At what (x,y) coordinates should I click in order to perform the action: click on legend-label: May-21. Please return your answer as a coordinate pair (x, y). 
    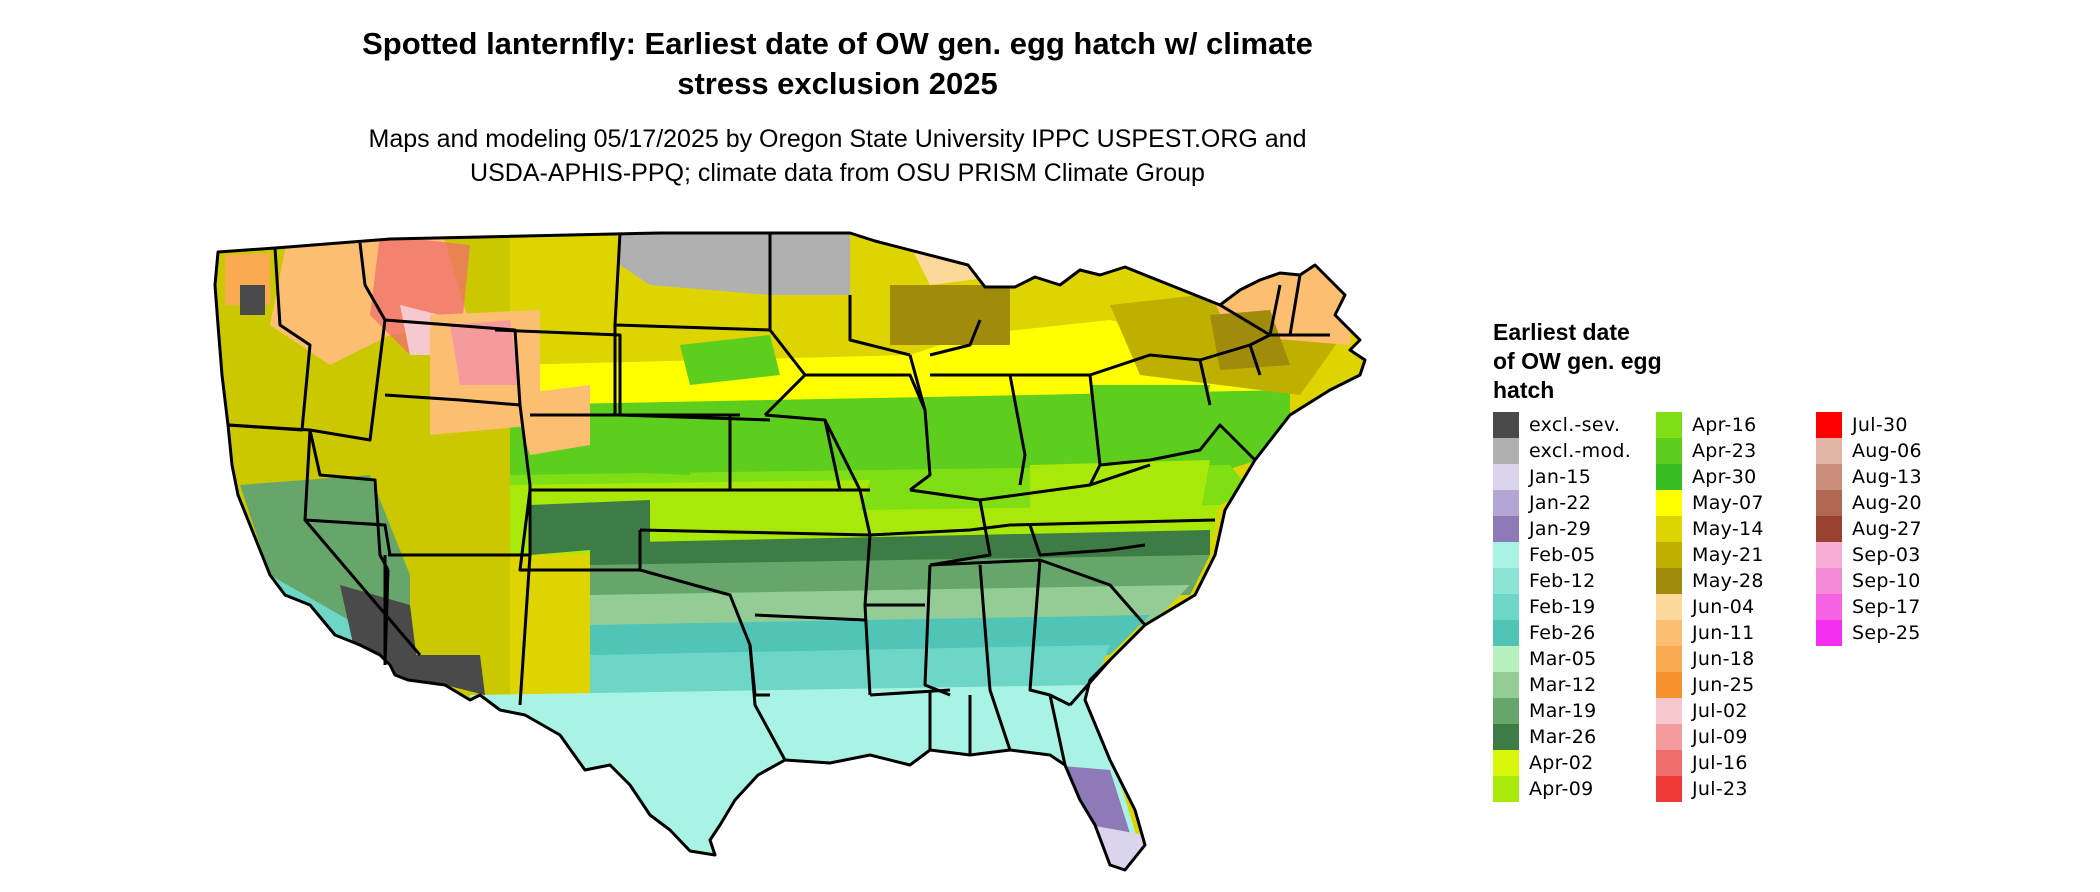
    Looking at the image, I should click on (1728, 555).